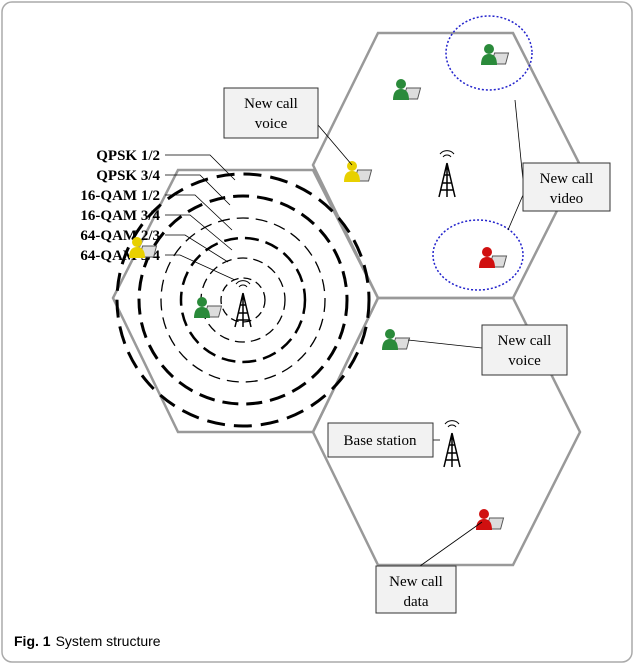 This screenshot has height=664, width=634. What do you see at coordinates (200, 217) in the screenshot?
I see `leader-lines` at bounding box center [200, 217].